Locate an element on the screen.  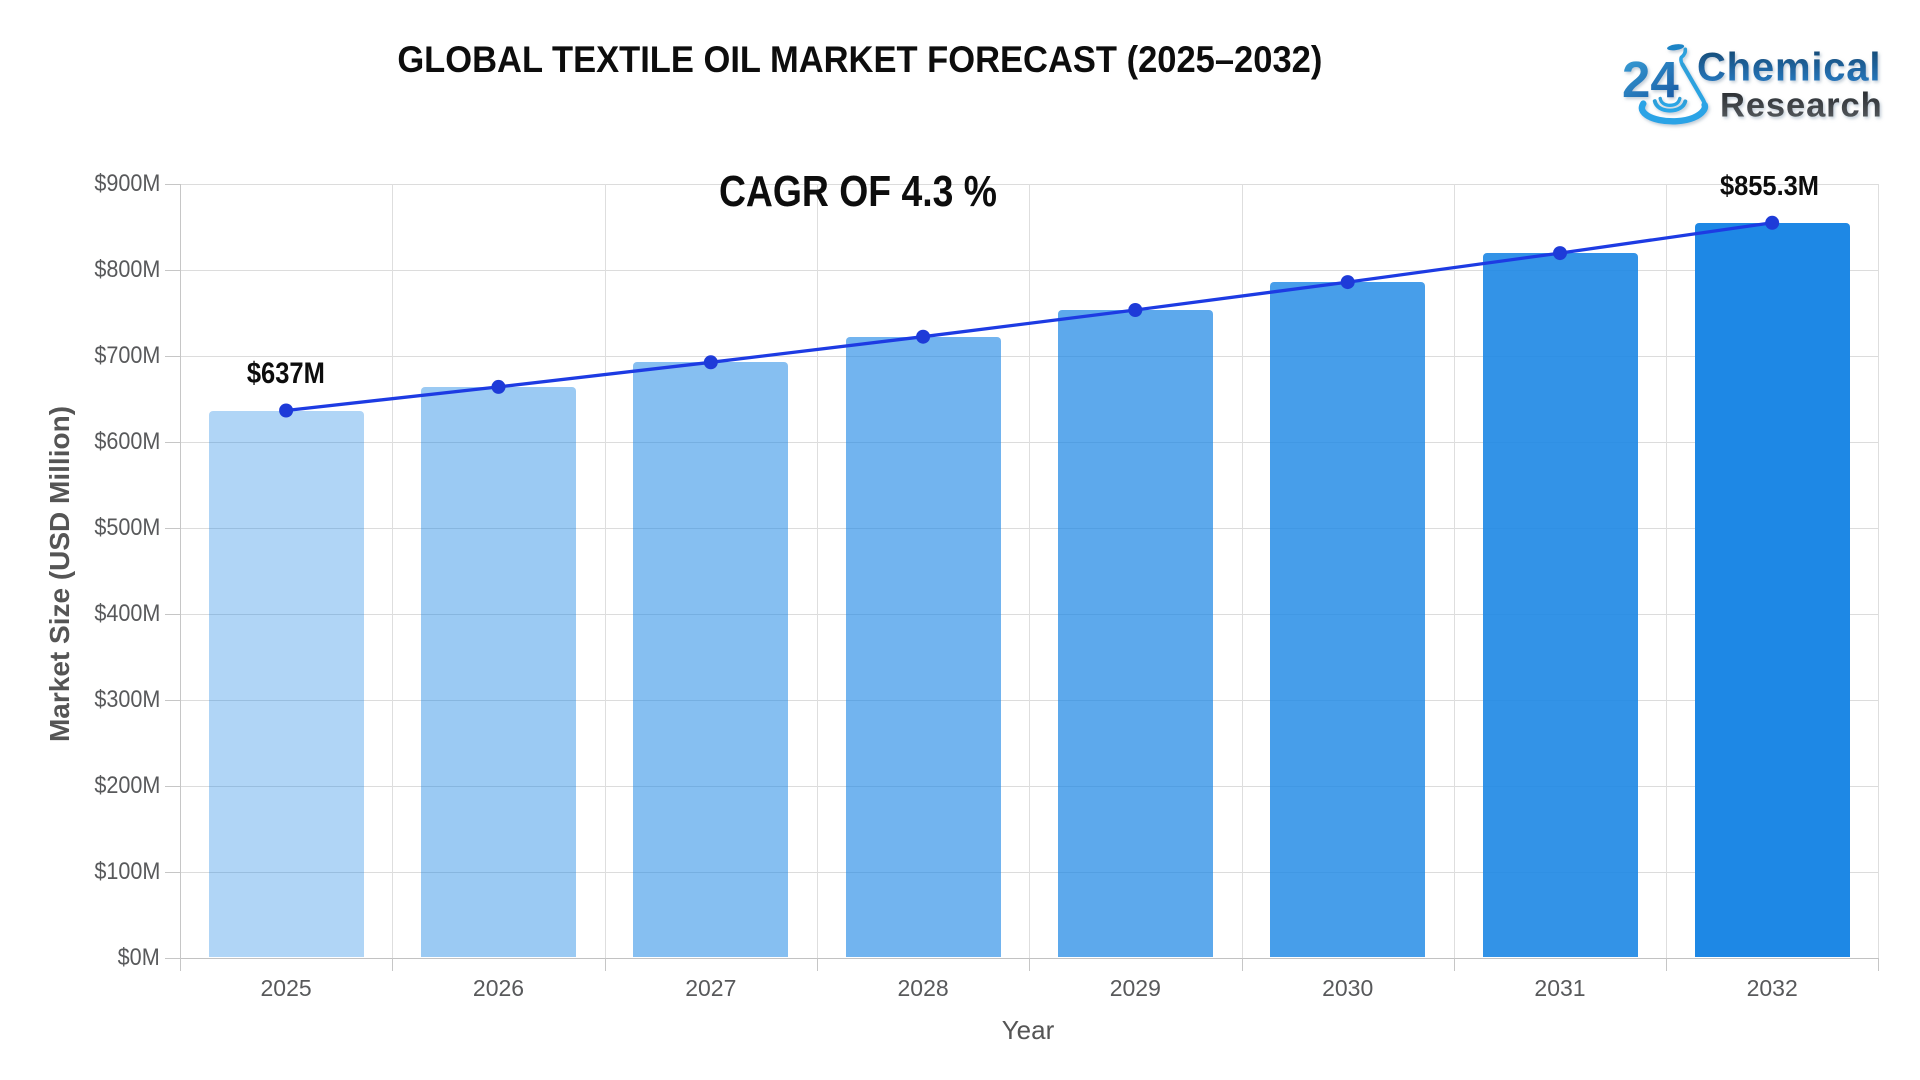
svg-text: Chemical is located at coordinates (1789, 68).